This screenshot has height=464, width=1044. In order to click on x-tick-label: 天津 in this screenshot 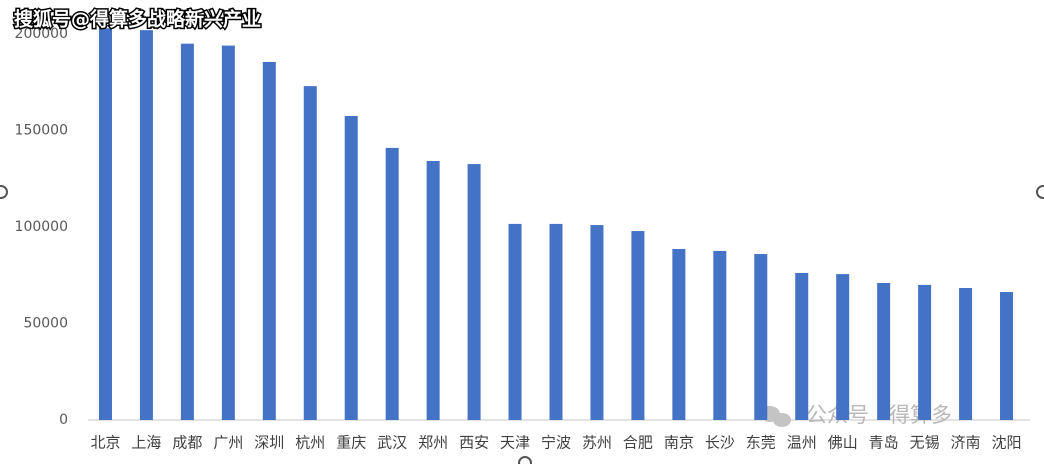, I will do `click(515, 443)`.